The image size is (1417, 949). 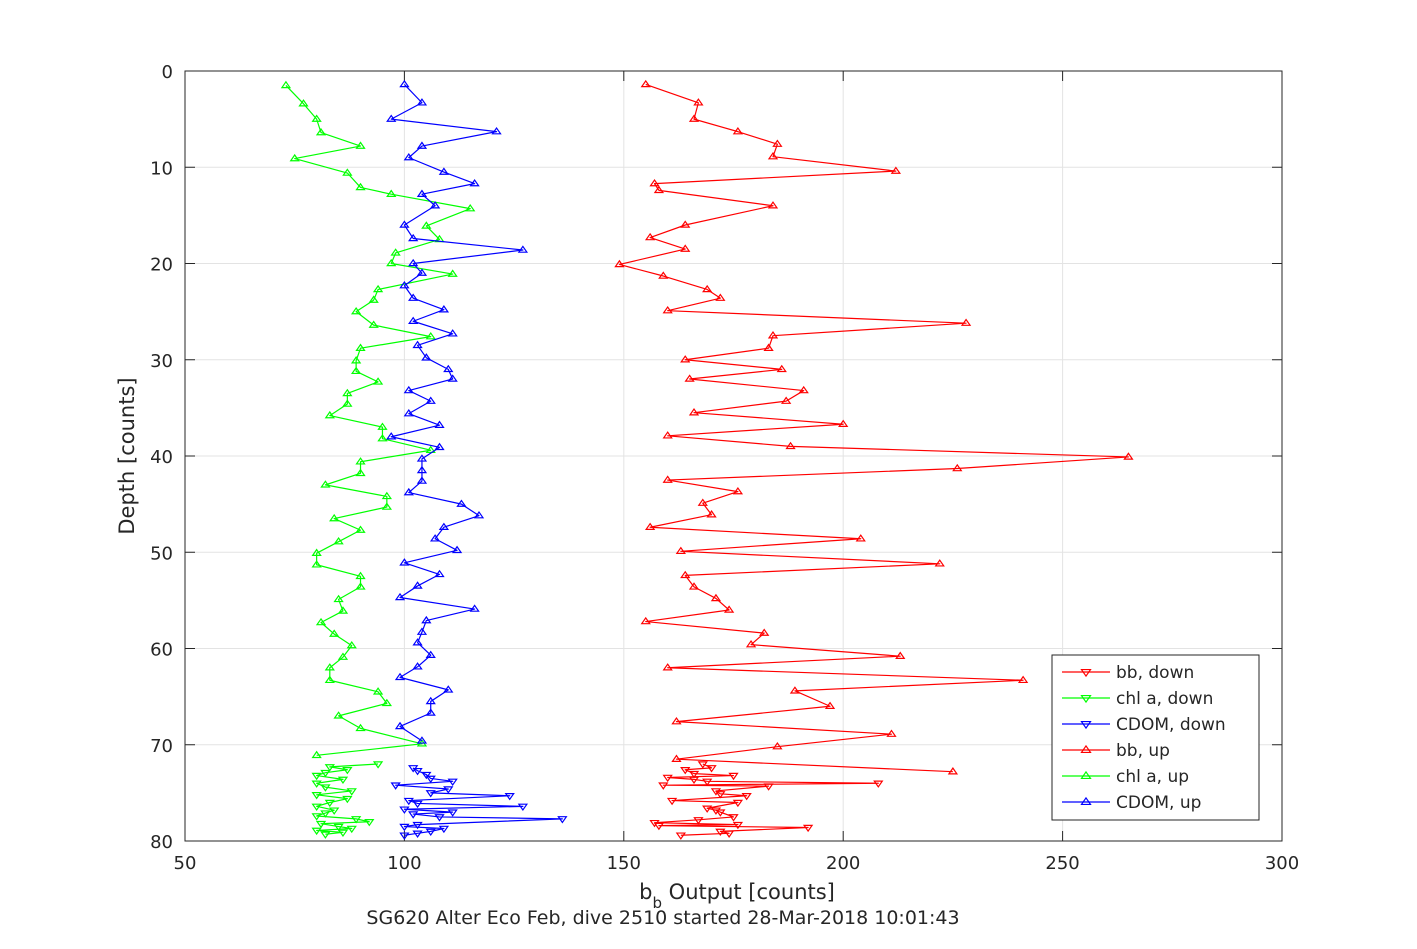 What do you see at coordinates (645, 892) in the screenshot?
I see `x-axis-title-main: b` at bounding box center [645, 892].